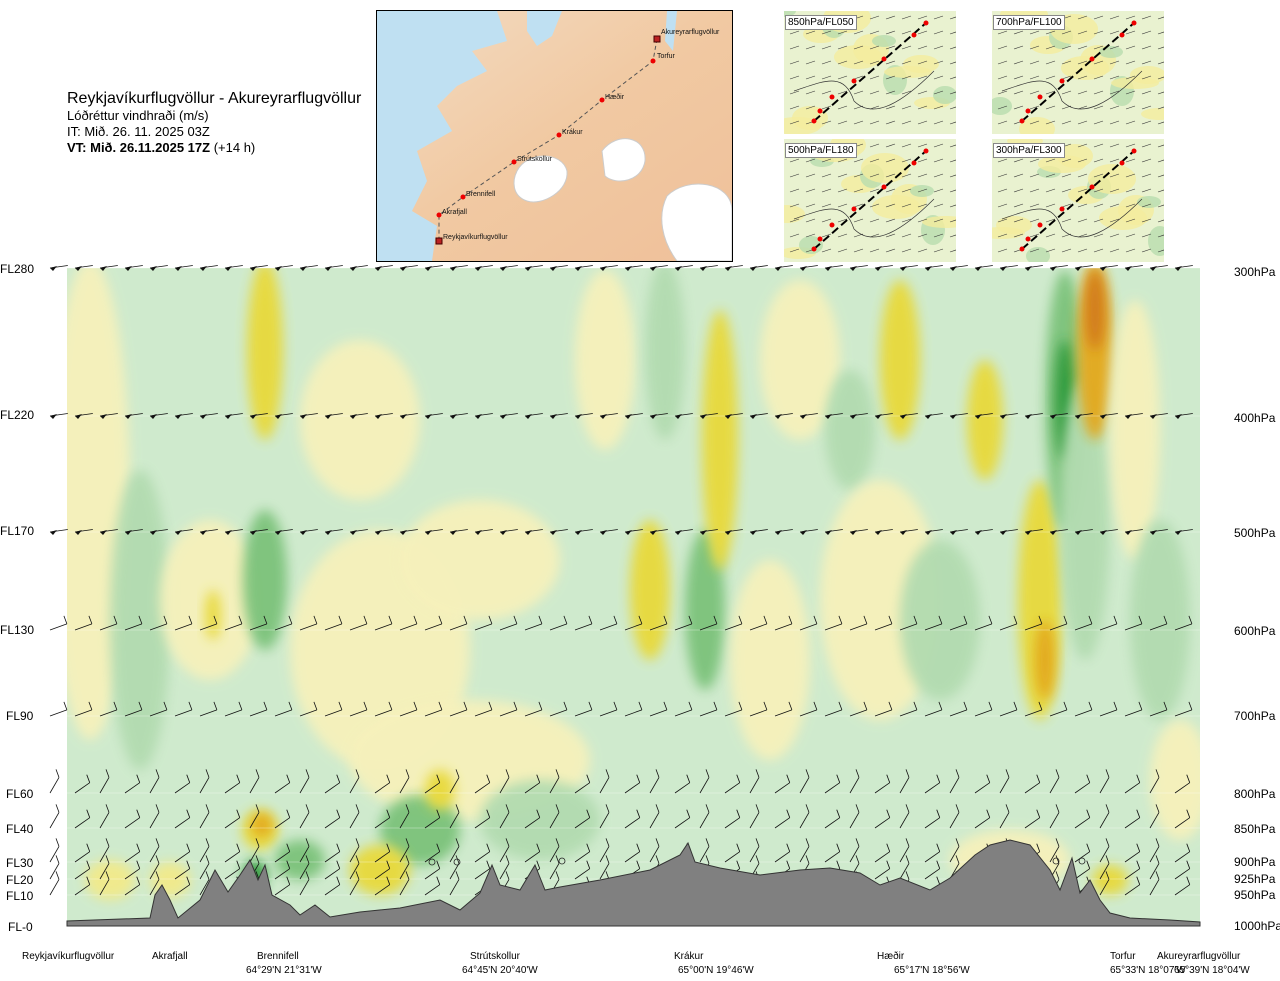 Image resolution: width=1280 pixels, height=981 pixels. I want to click on level-map-700: 700hPa/FL100, so click(1078, 72).